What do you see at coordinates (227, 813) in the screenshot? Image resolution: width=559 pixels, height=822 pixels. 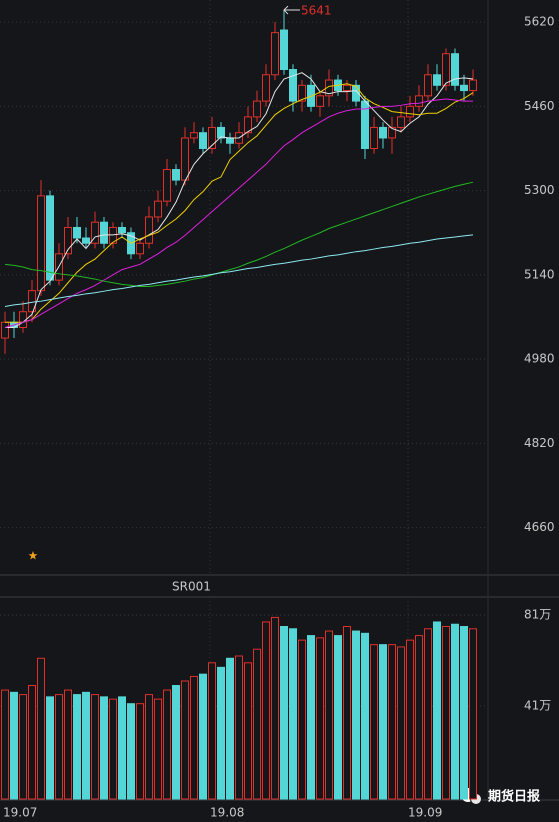 I see `x-tick-label: 19.08` at bounding box center [227, 813].